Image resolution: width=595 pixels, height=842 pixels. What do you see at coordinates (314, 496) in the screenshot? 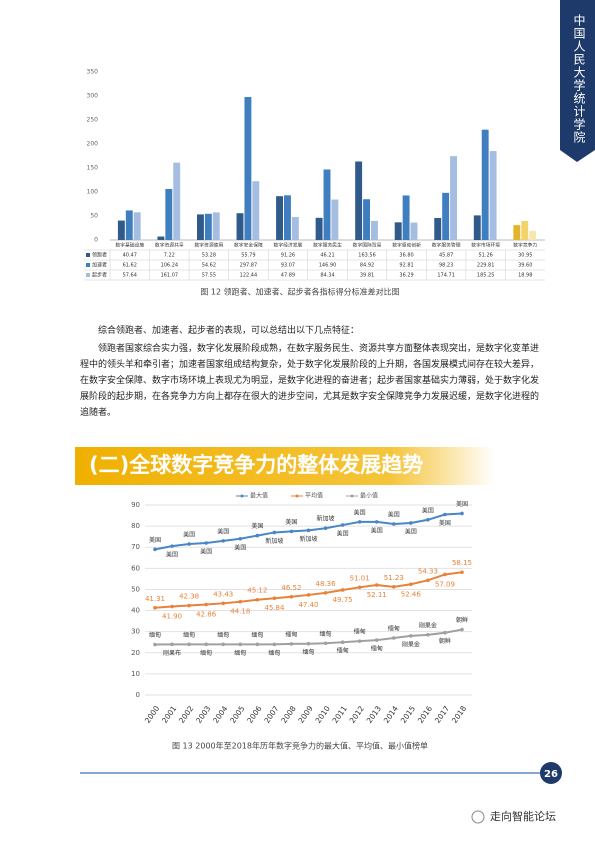
I see `legend-label: 平均值` at bounding box center [314, 496].